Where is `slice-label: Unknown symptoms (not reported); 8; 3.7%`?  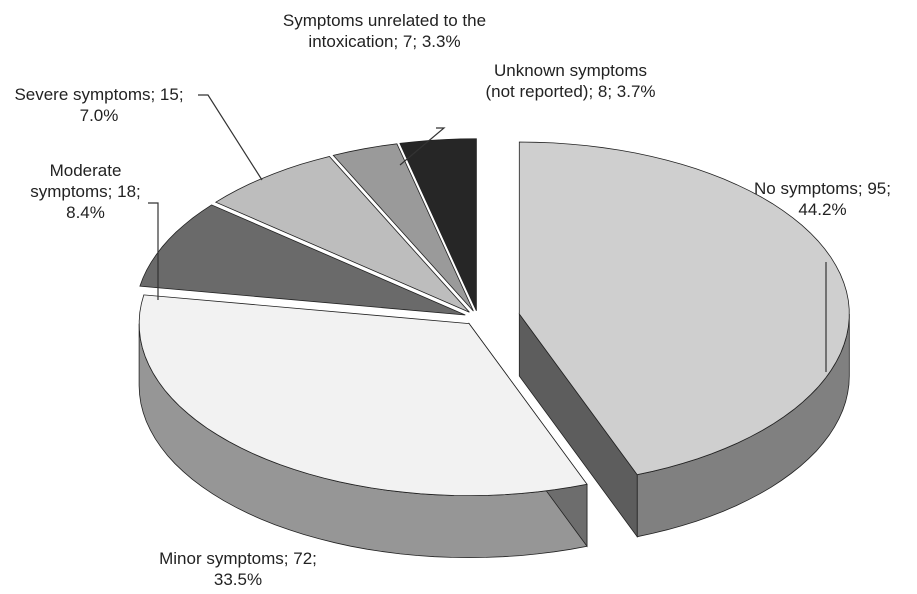 slice-label: Unknown symptoms (not reported); 8; 3.7% is located at coordinates (570, 81).